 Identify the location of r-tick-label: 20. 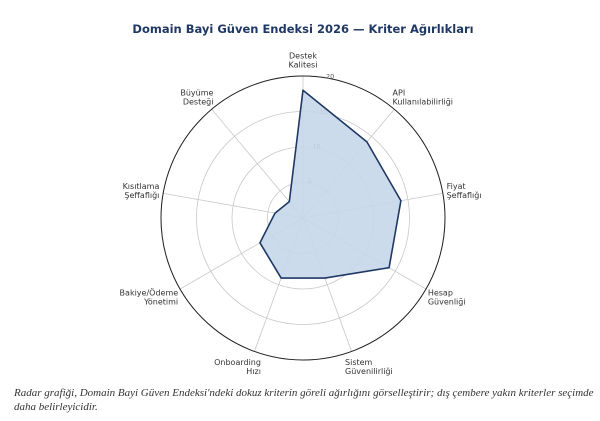
(330, 77).